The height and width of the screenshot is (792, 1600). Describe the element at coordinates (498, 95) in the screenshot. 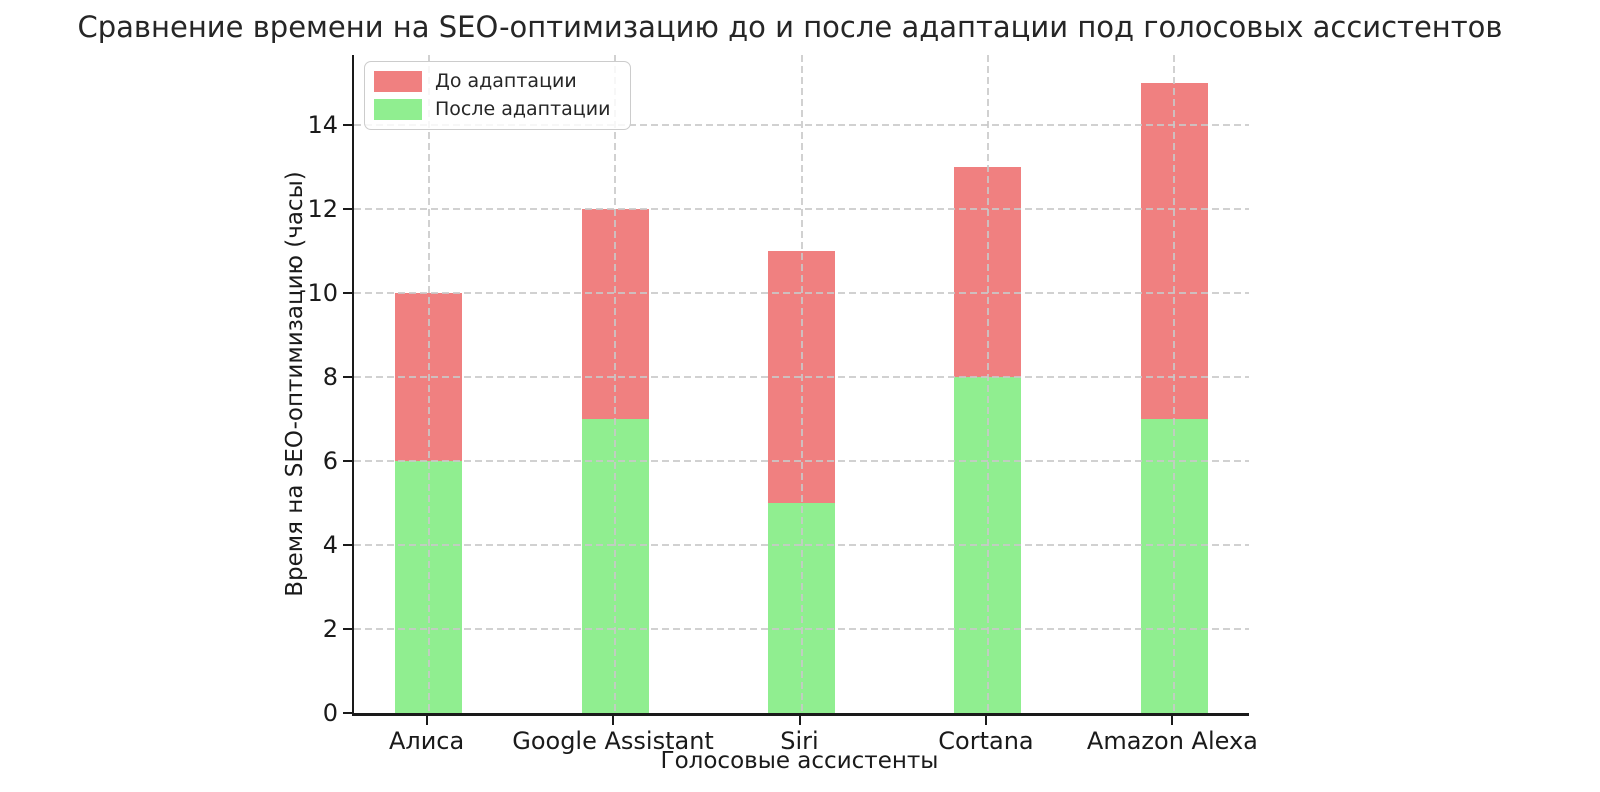

I see `legend: До адаптации После адаптации` at that location.